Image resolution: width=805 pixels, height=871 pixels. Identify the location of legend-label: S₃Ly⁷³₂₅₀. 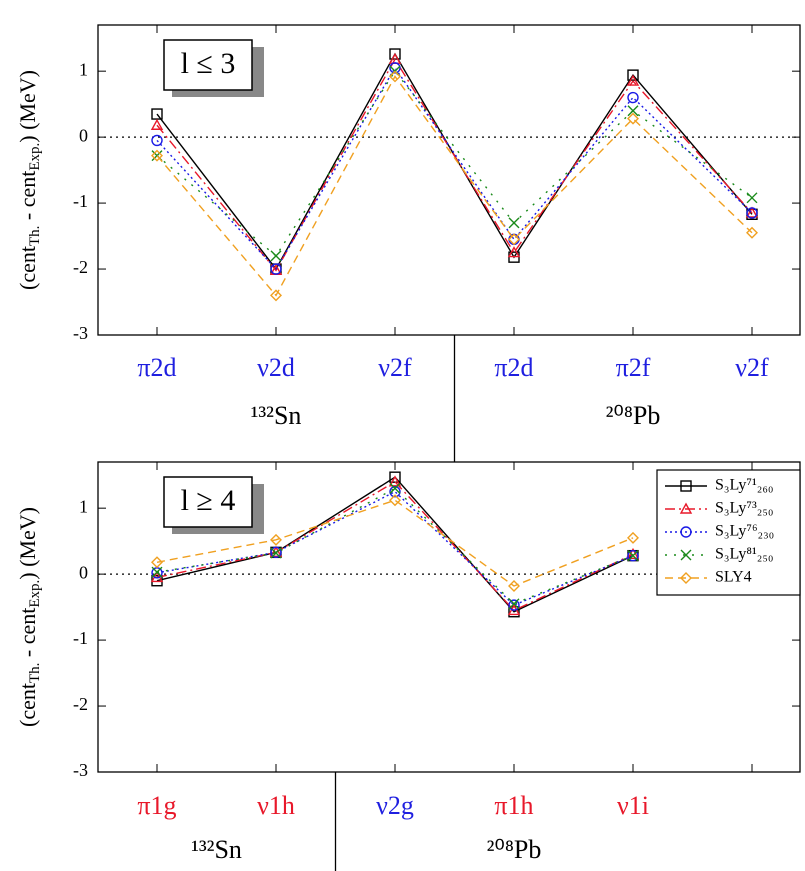
(744, 508).